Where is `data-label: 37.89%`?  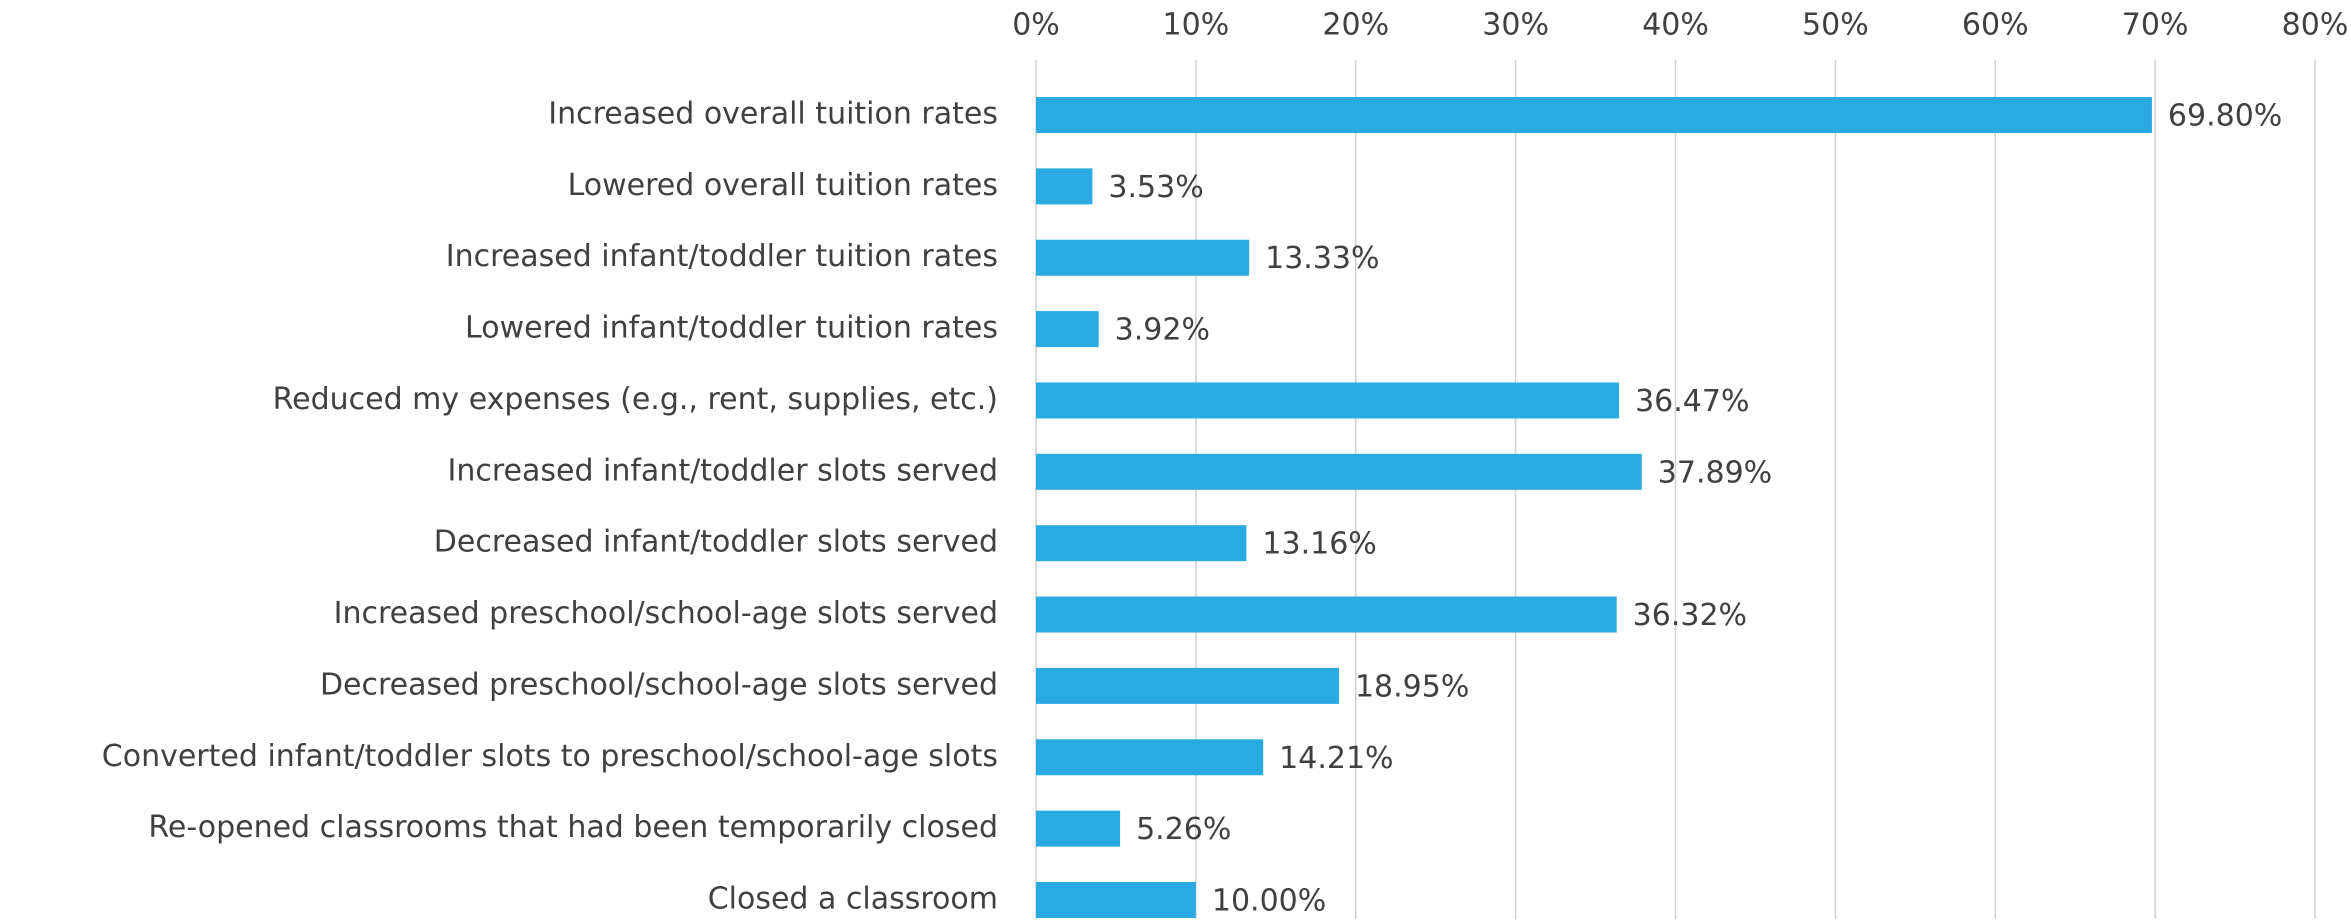 data-label: 37.89% is located at coordinates (1715, 472).